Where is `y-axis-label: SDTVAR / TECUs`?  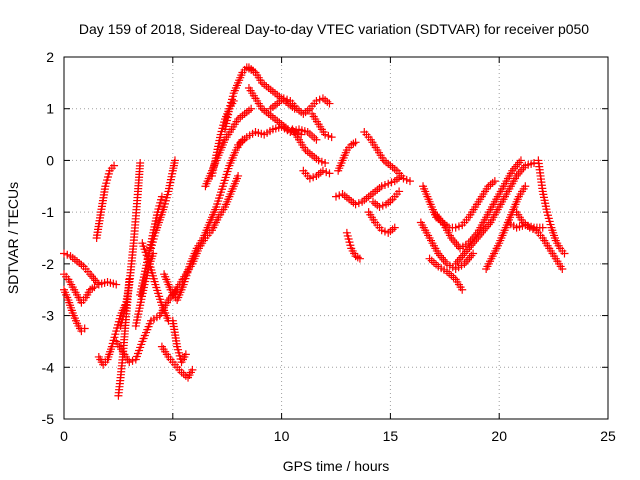 y-axis-label: SDTVAR / TECUs is located at coordinates (13, 238).